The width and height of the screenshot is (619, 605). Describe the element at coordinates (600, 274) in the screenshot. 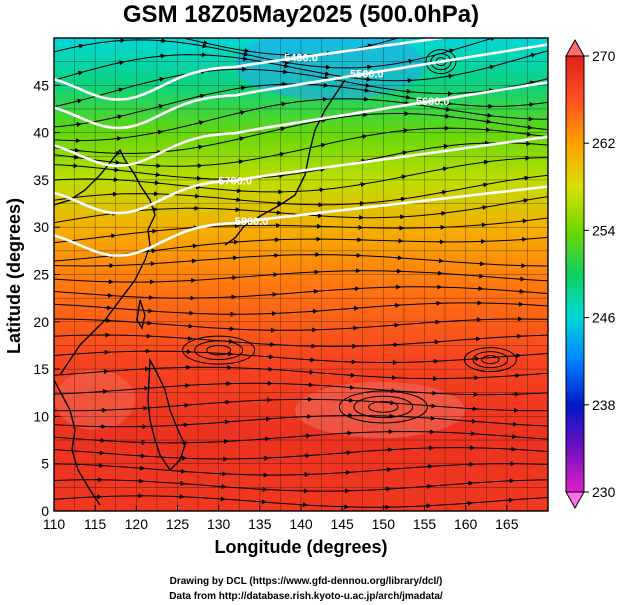

I see `colorbar-ticks: 230 238 246 254 262 270` at that location.